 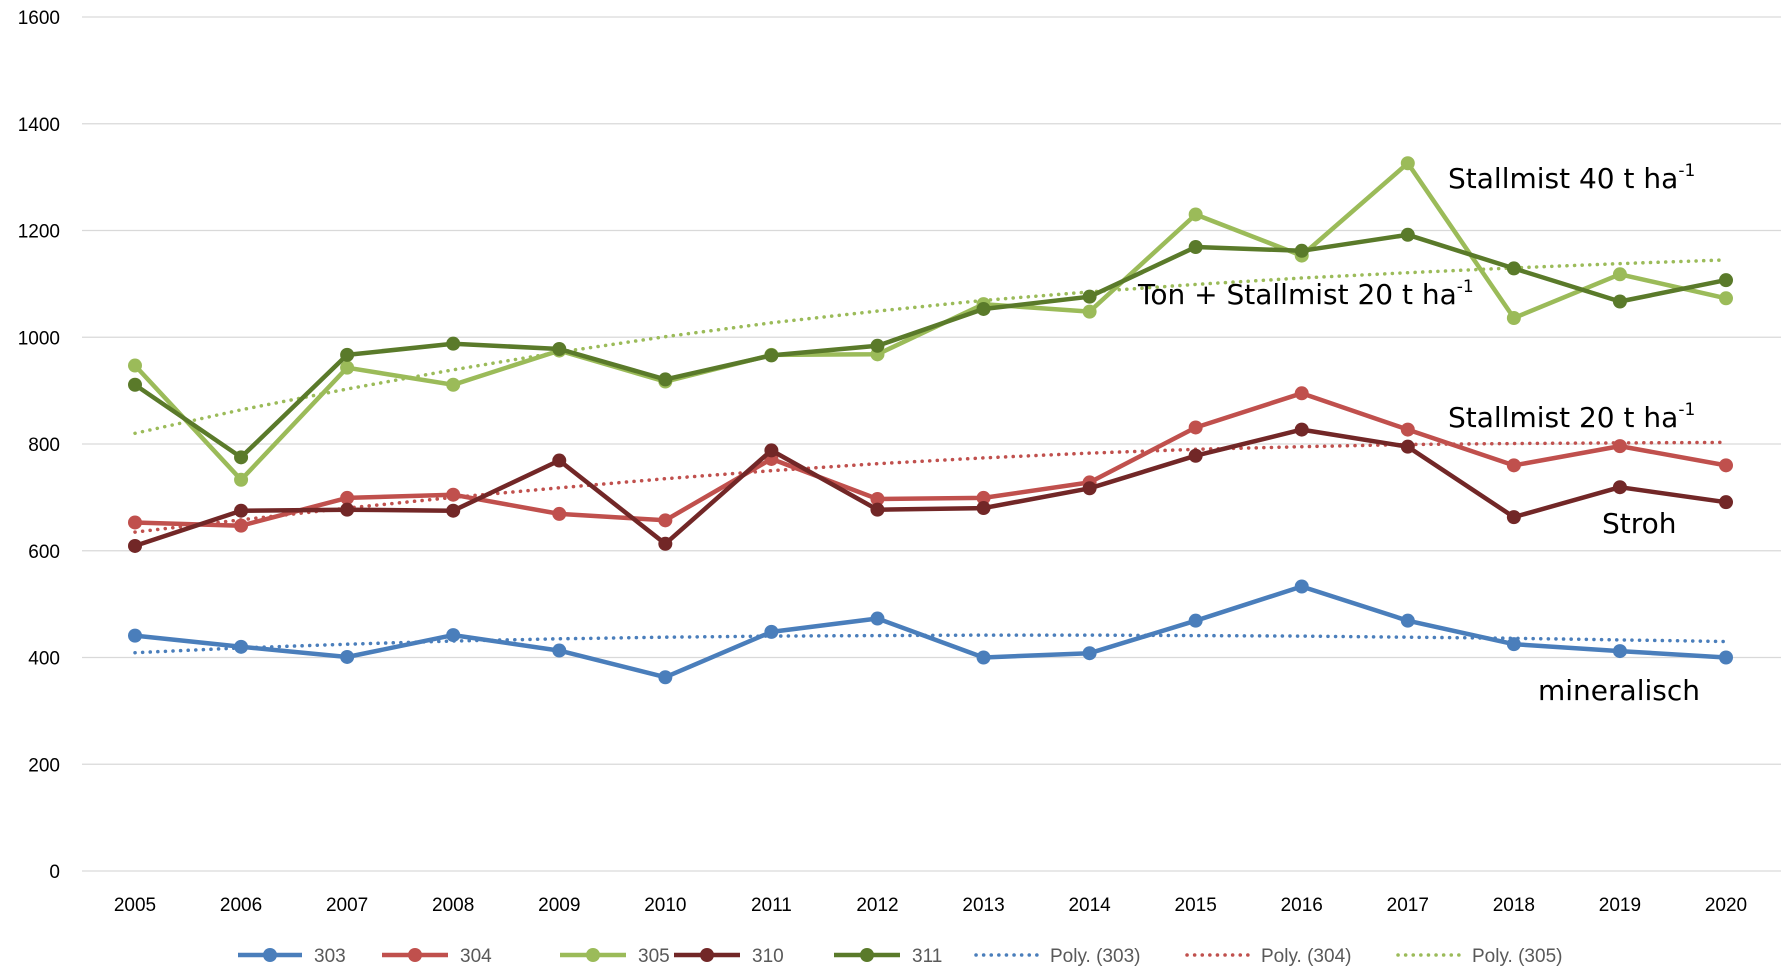 I want to click on x-tick-label: 2018, so click(x=1514, y=905).